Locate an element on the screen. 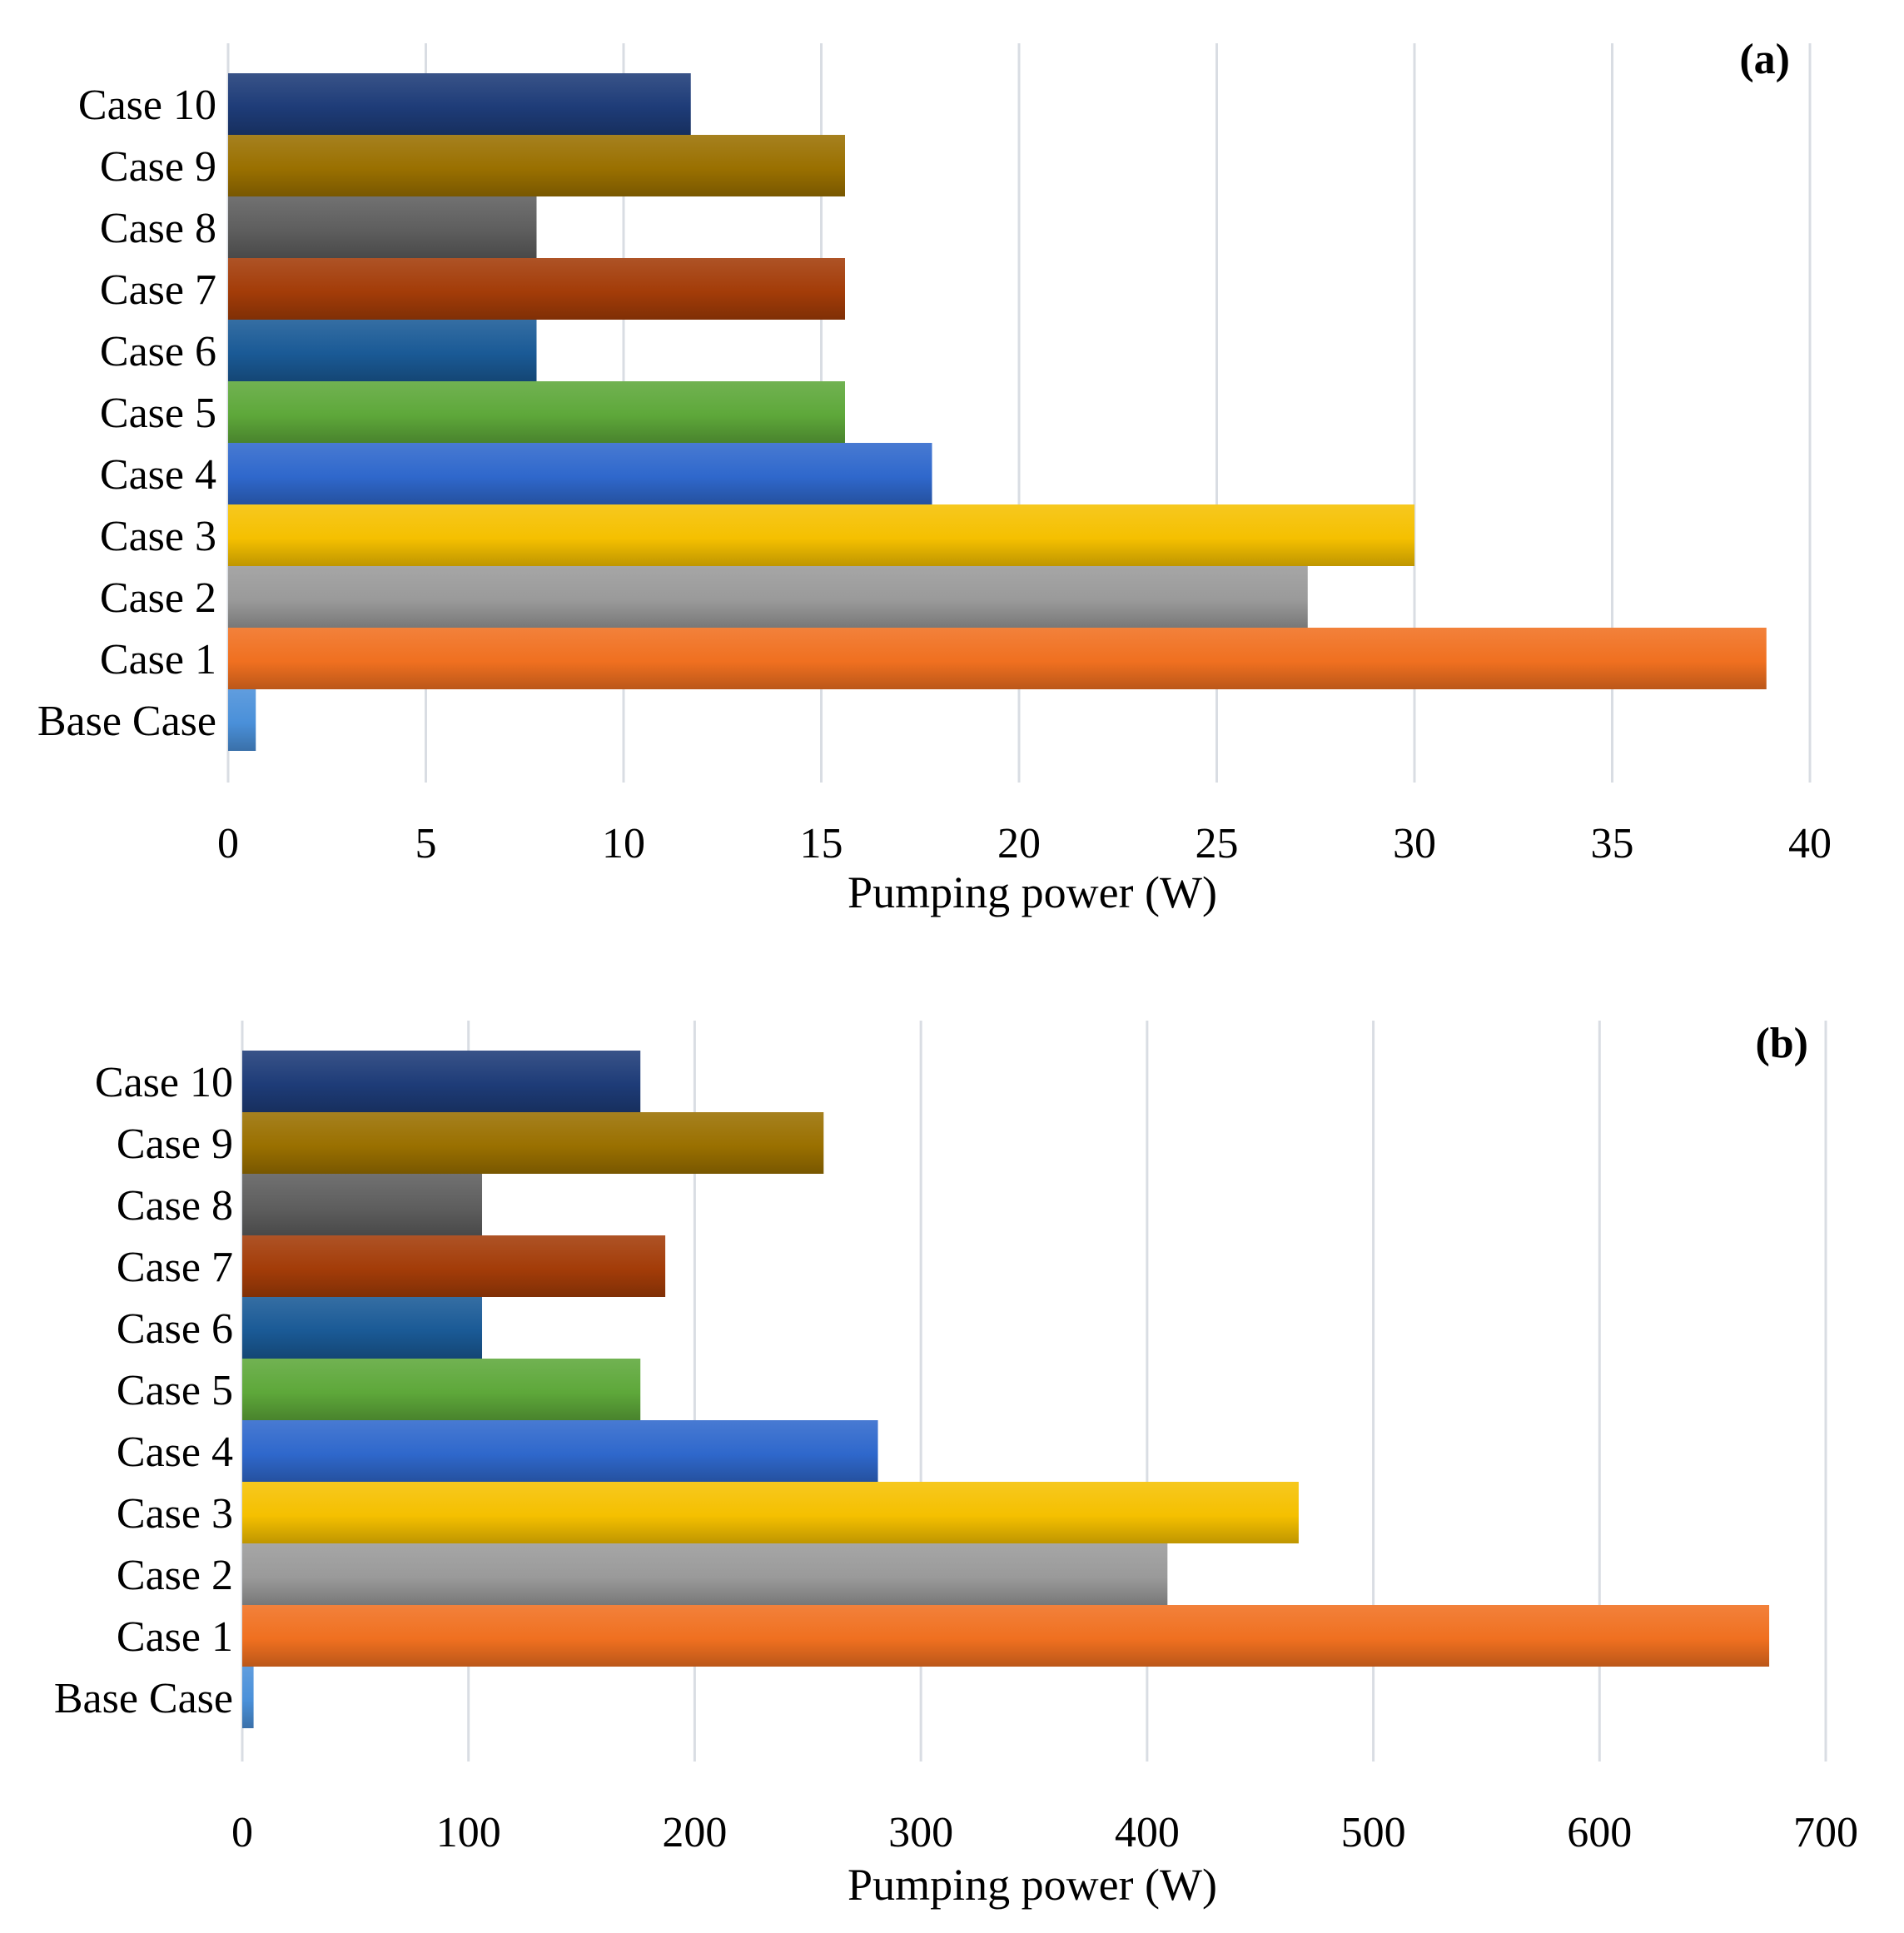  x-tick-label: 5 is located at coordinates (426, 843).